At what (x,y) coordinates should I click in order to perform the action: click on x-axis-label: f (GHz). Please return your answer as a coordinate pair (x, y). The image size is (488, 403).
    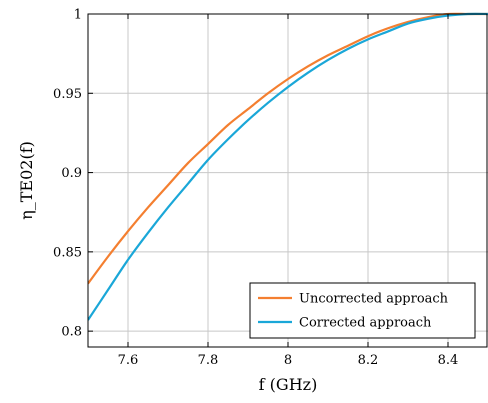
    Looking at the image, I should click on (288, 384).